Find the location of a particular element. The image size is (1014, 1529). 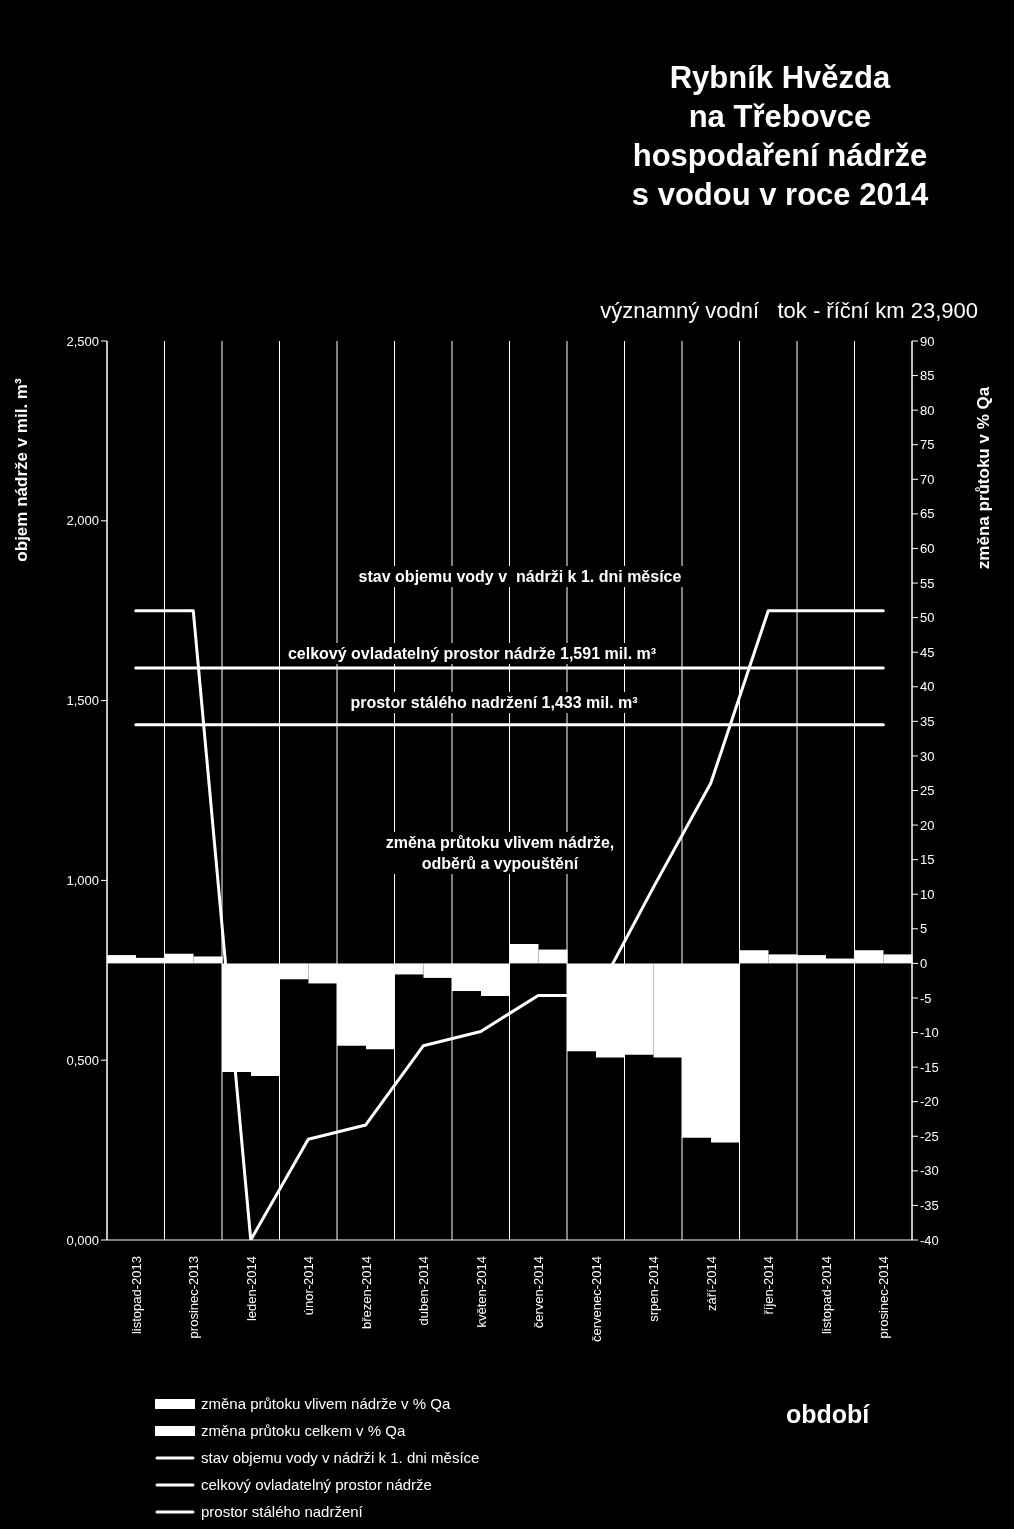

y2-tick-label: -35 is located at coordinates (929, 1206).